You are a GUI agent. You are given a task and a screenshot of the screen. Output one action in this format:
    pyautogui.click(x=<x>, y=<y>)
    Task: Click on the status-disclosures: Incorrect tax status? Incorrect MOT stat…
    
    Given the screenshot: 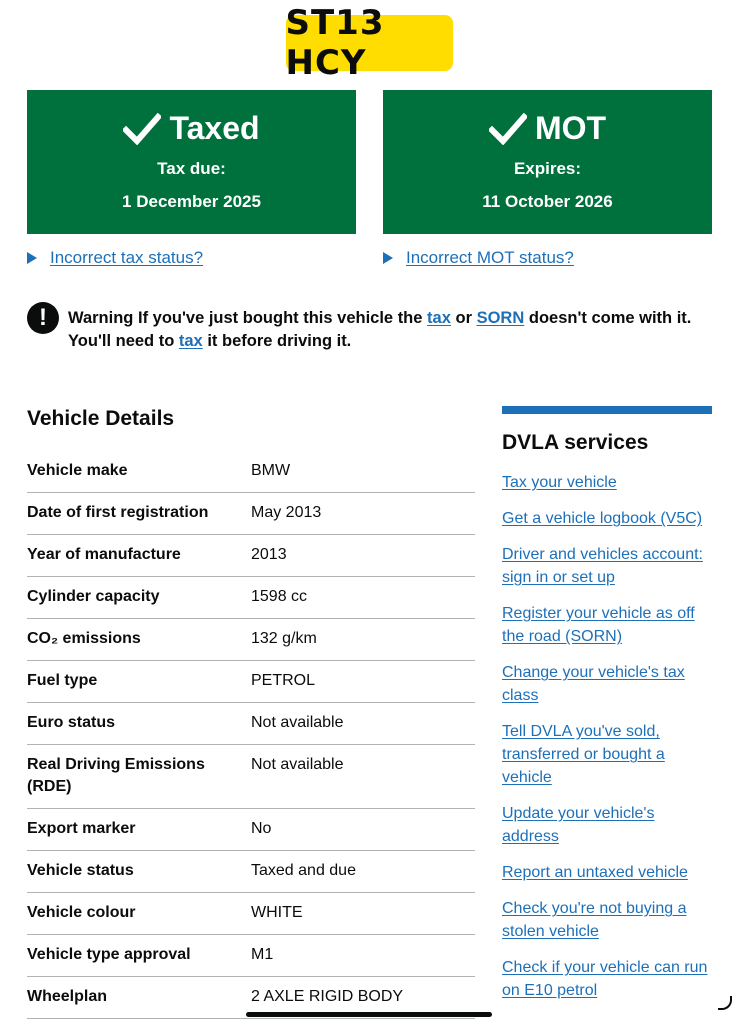 What is the action you would take?
    pyautogui.click(x=369, y=258)
    